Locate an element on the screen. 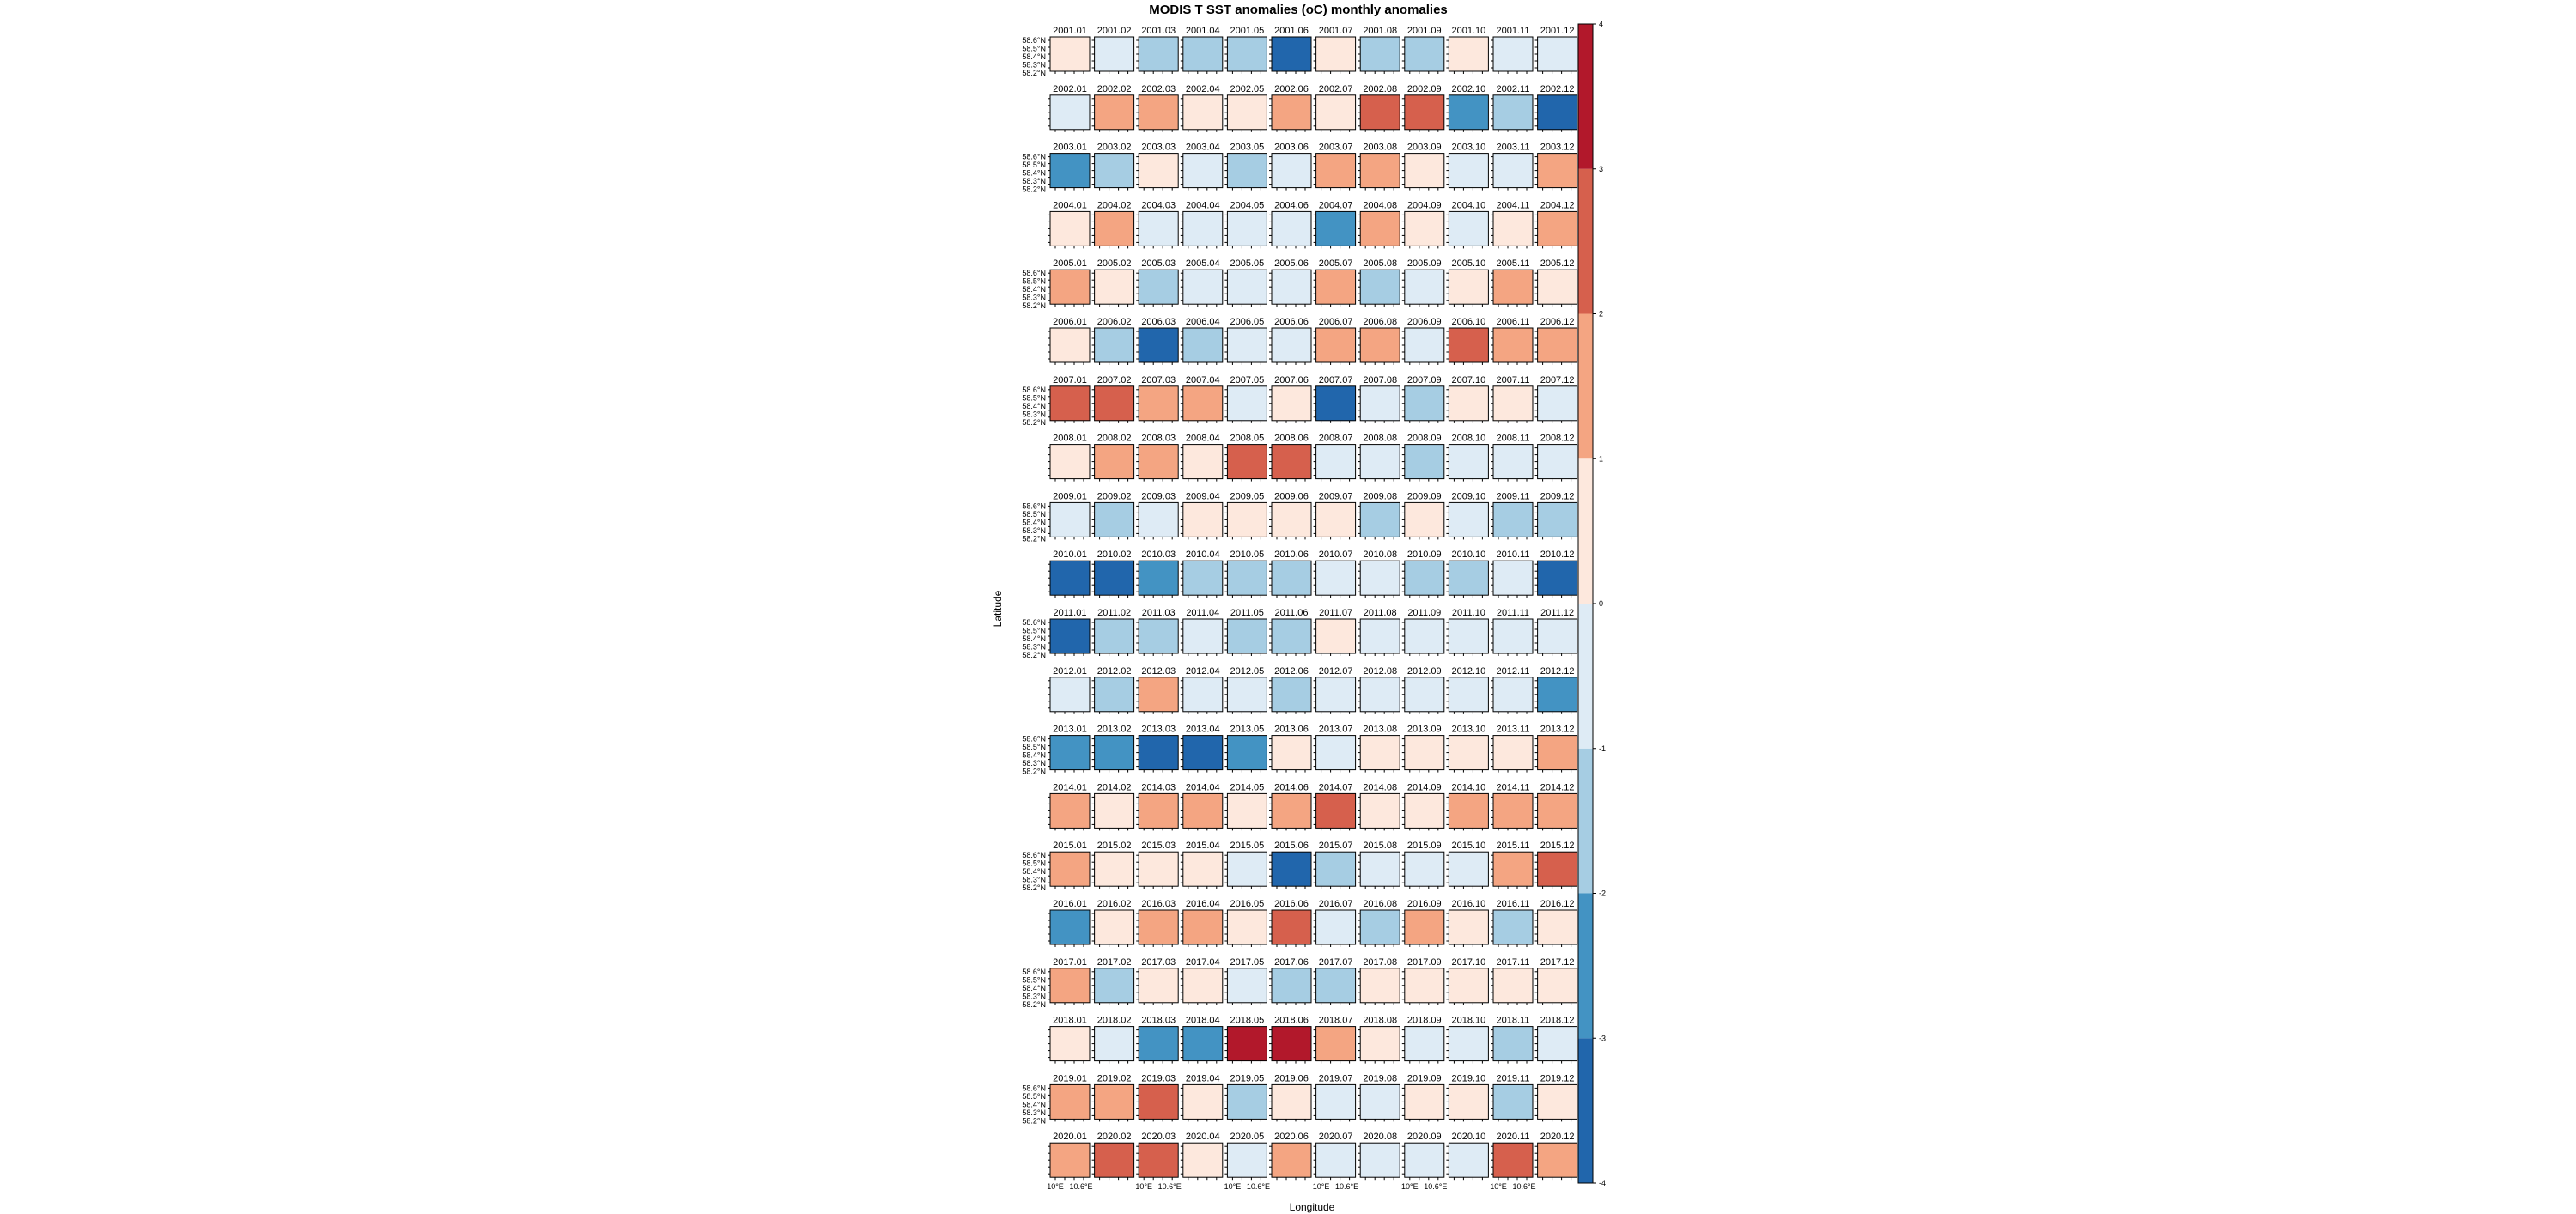 The height and width of the screenshot is (1214, 2576). panel-label: 2009.10 is located at coordinates (1469, 496).